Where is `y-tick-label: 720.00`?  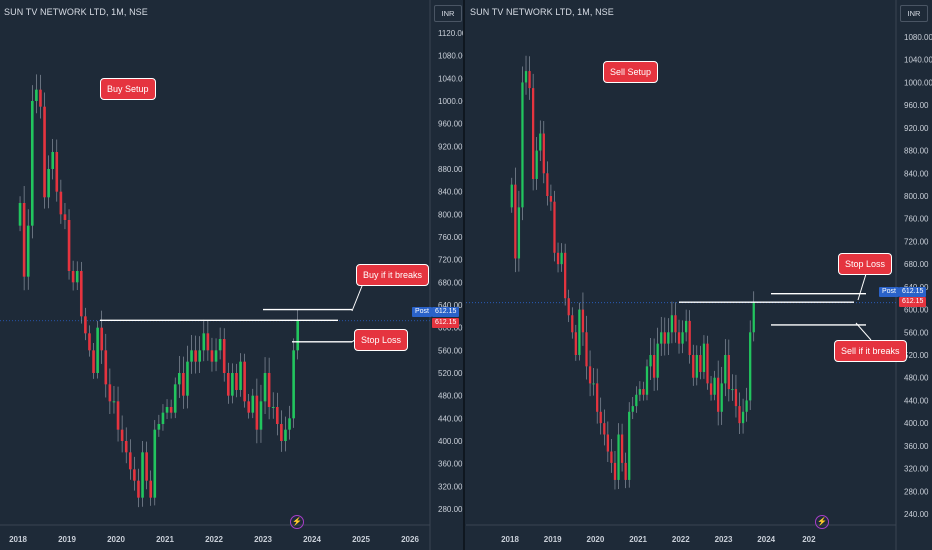
y-tick-label: 720.00 is located at coordinates (450, 260).